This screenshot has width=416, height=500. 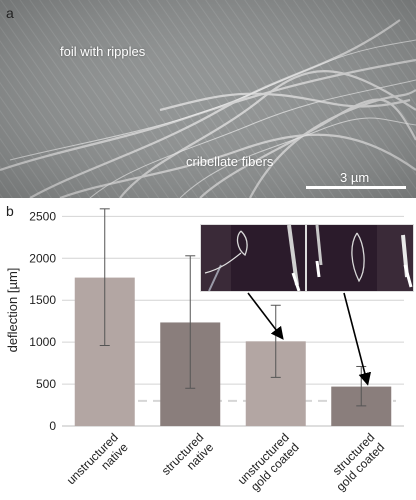 What do you see at coordinates (42, 300) in the screenshot?
I see `y-tick-label: 1500` at bounding box center [42, 300].